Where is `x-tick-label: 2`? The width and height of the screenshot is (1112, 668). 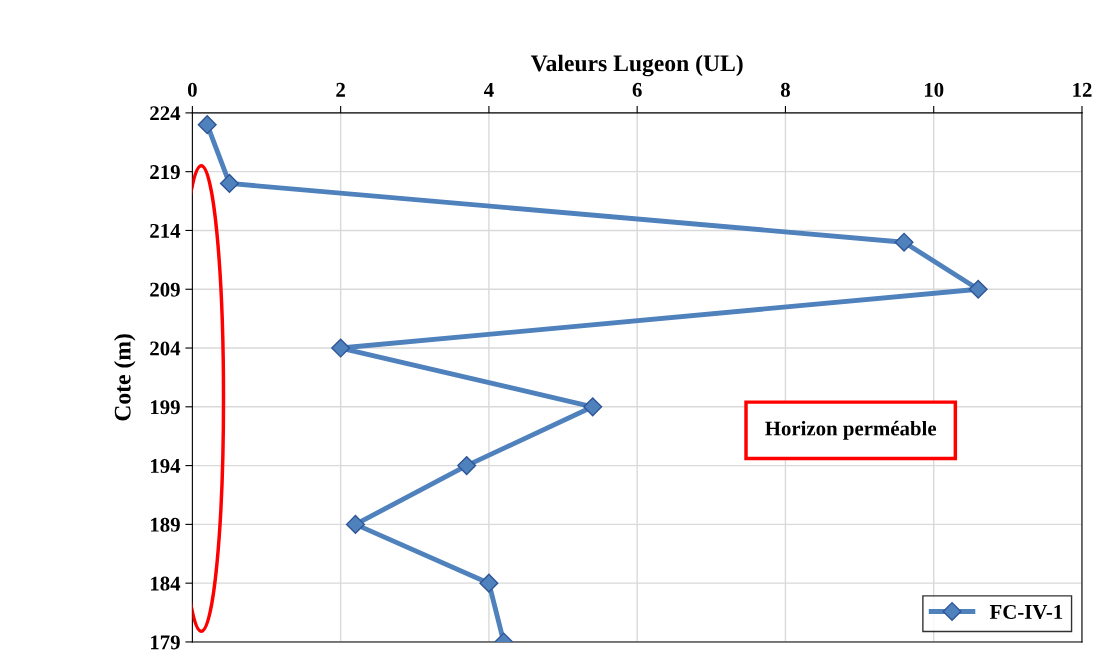 x-tick-label: 2 is located at coordinates (340, 89).